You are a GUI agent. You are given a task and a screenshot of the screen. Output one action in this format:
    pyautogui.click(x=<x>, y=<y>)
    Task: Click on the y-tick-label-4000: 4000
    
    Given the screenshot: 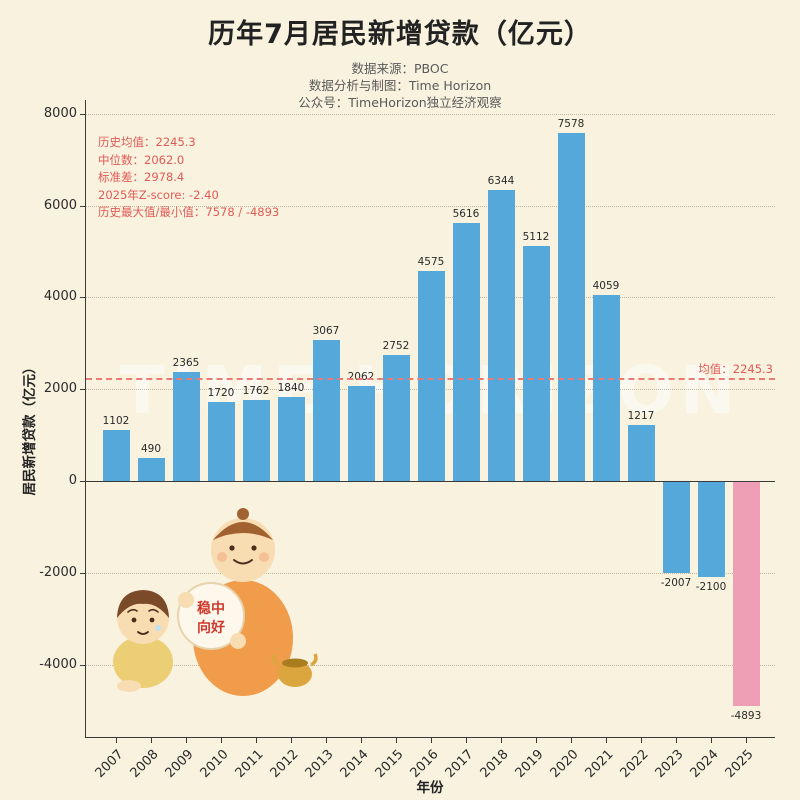 What is the action you would take?
    pyautogui.click(x=60, y=297)
    